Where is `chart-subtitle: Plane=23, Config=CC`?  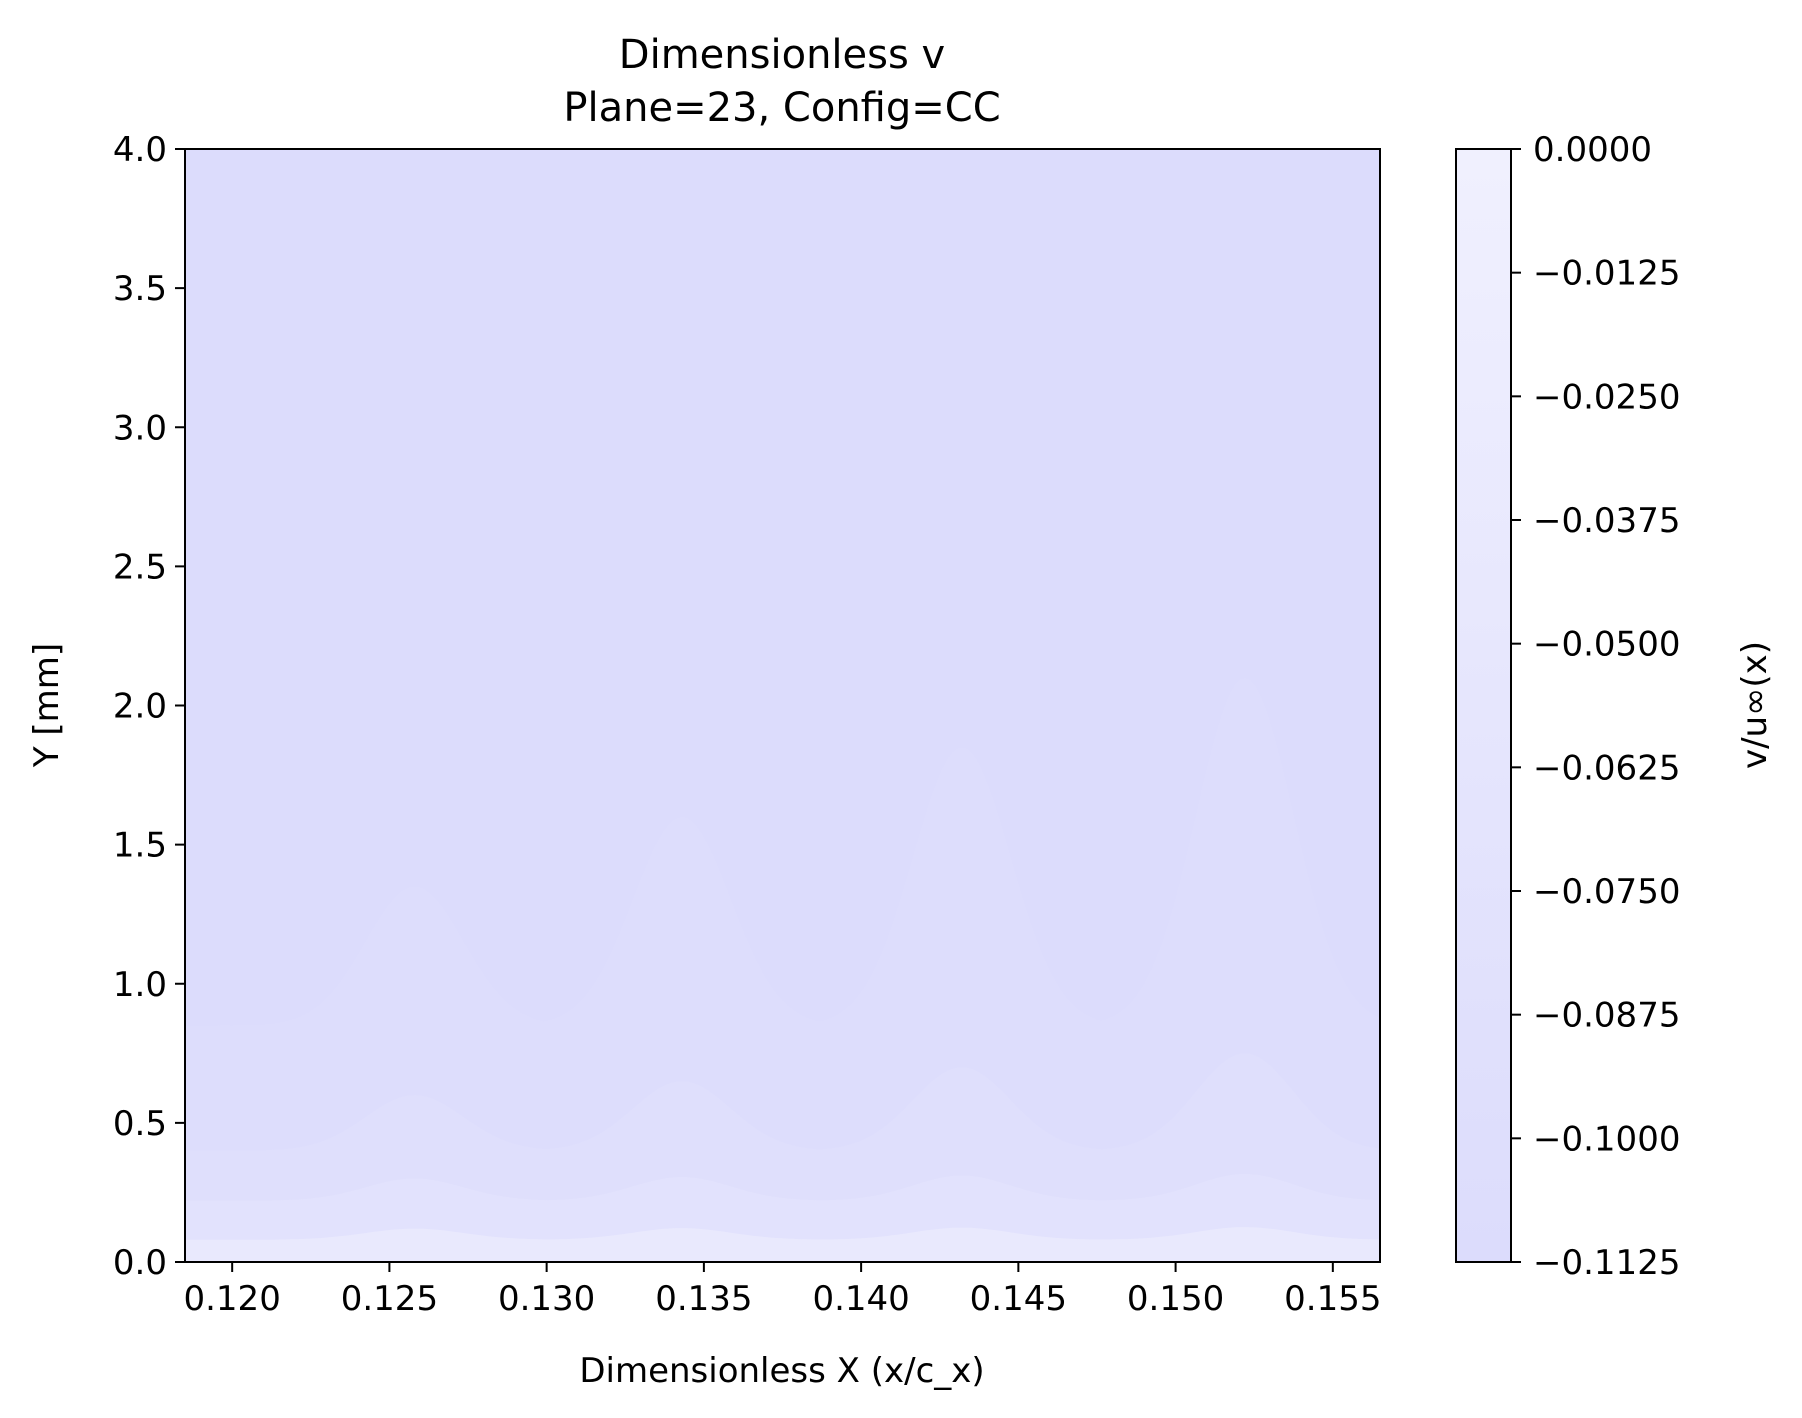
chart-subtitle: Plane=23, Config=CC is located at coordinates (781, 108).